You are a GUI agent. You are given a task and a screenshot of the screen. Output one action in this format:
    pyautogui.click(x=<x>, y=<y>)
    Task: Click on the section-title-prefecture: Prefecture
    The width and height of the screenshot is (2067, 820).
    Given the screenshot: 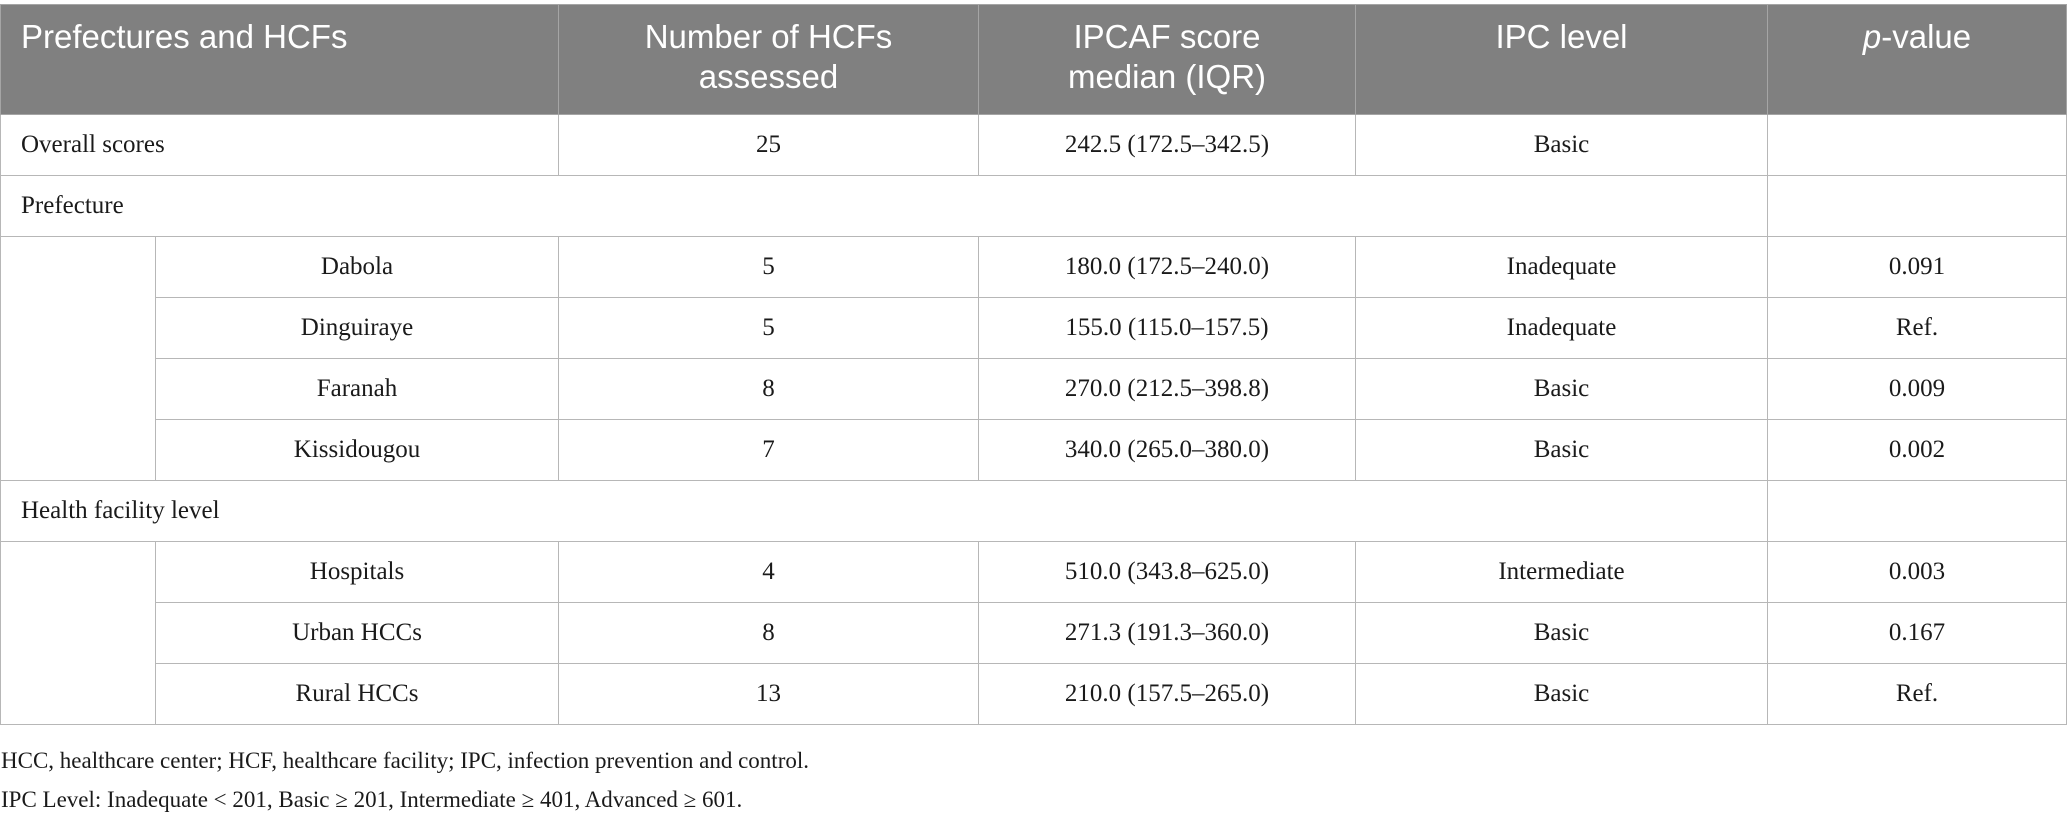 What is the action you would take?
    pyautogui.click(x=884, y=206)
    